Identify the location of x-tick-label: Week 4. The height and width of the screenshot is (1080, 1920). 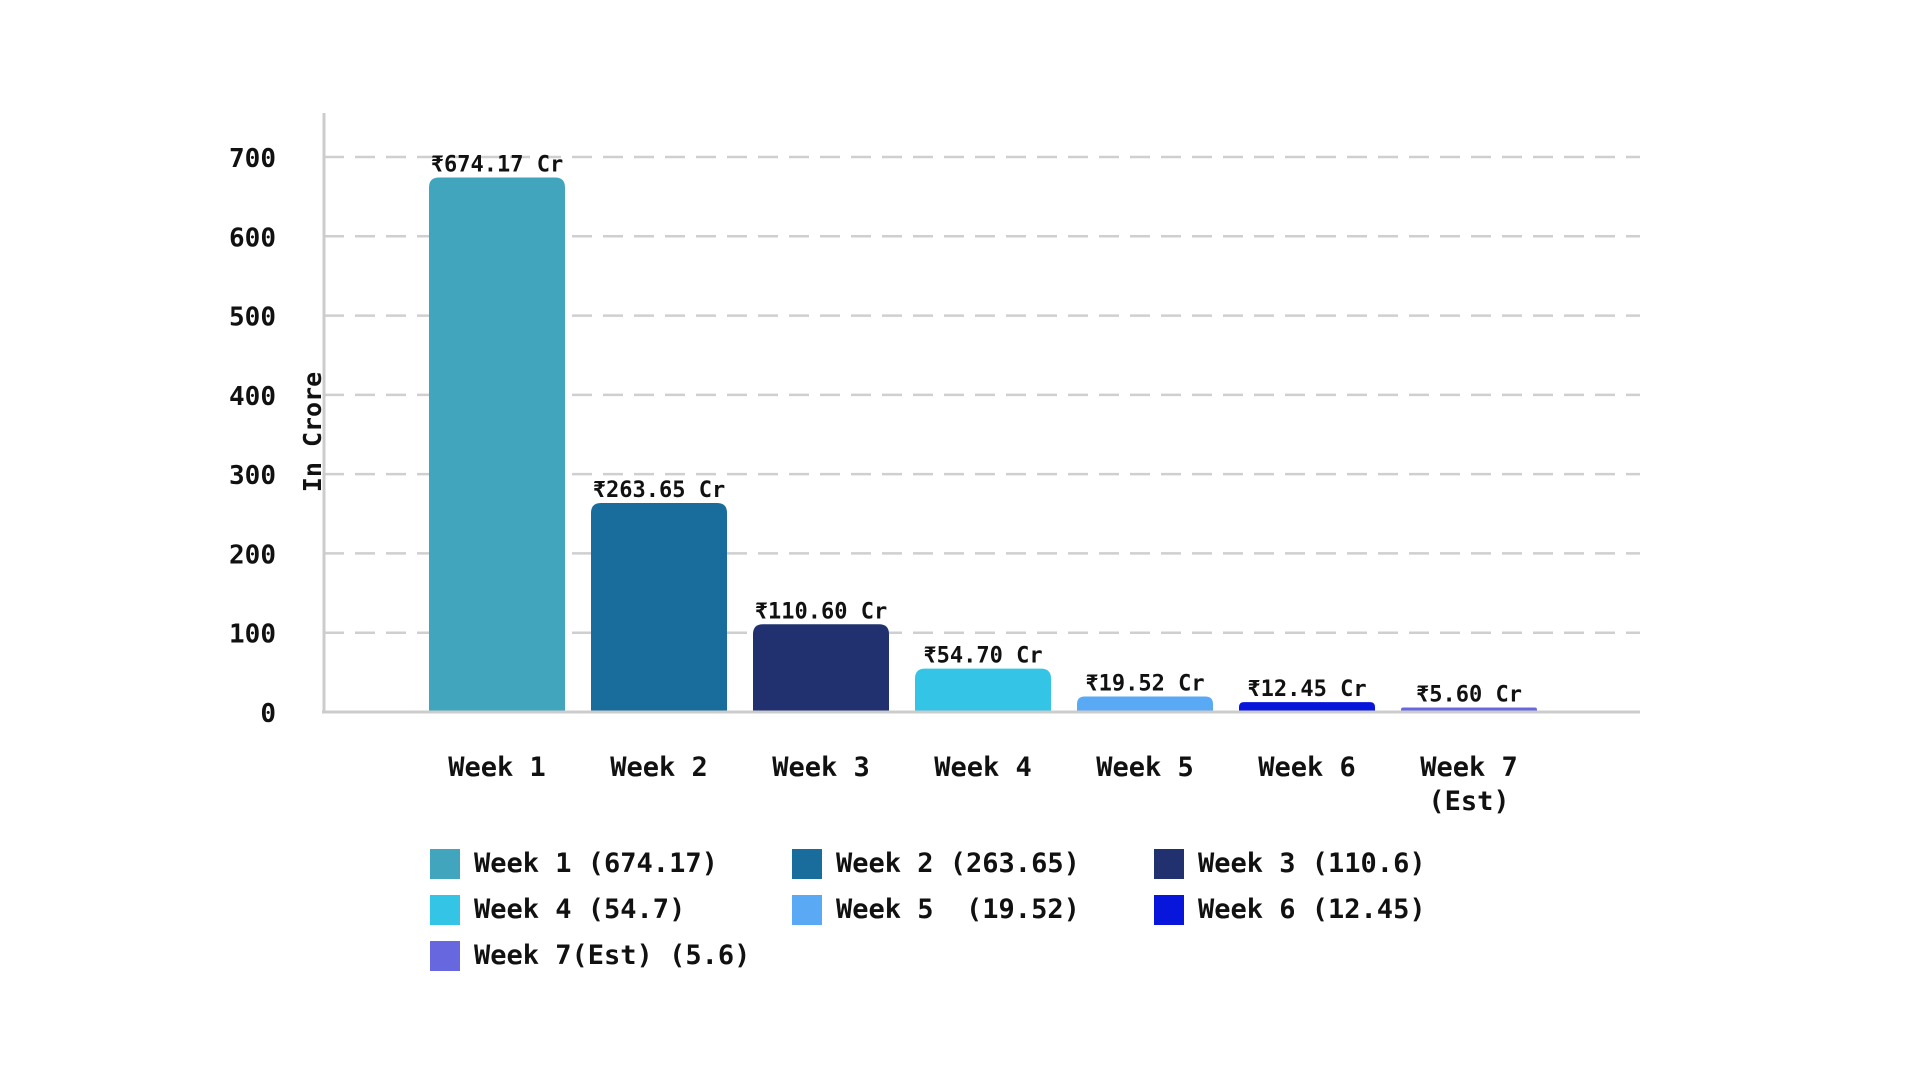
(983, 767).